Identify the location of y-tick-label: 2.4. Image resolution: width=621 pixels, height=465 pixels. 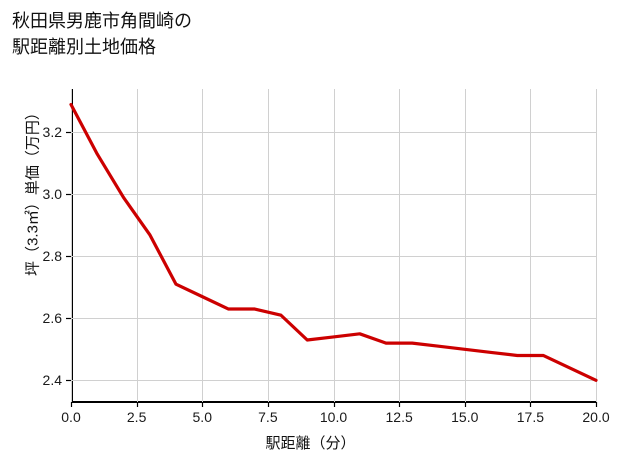
(52, 380).